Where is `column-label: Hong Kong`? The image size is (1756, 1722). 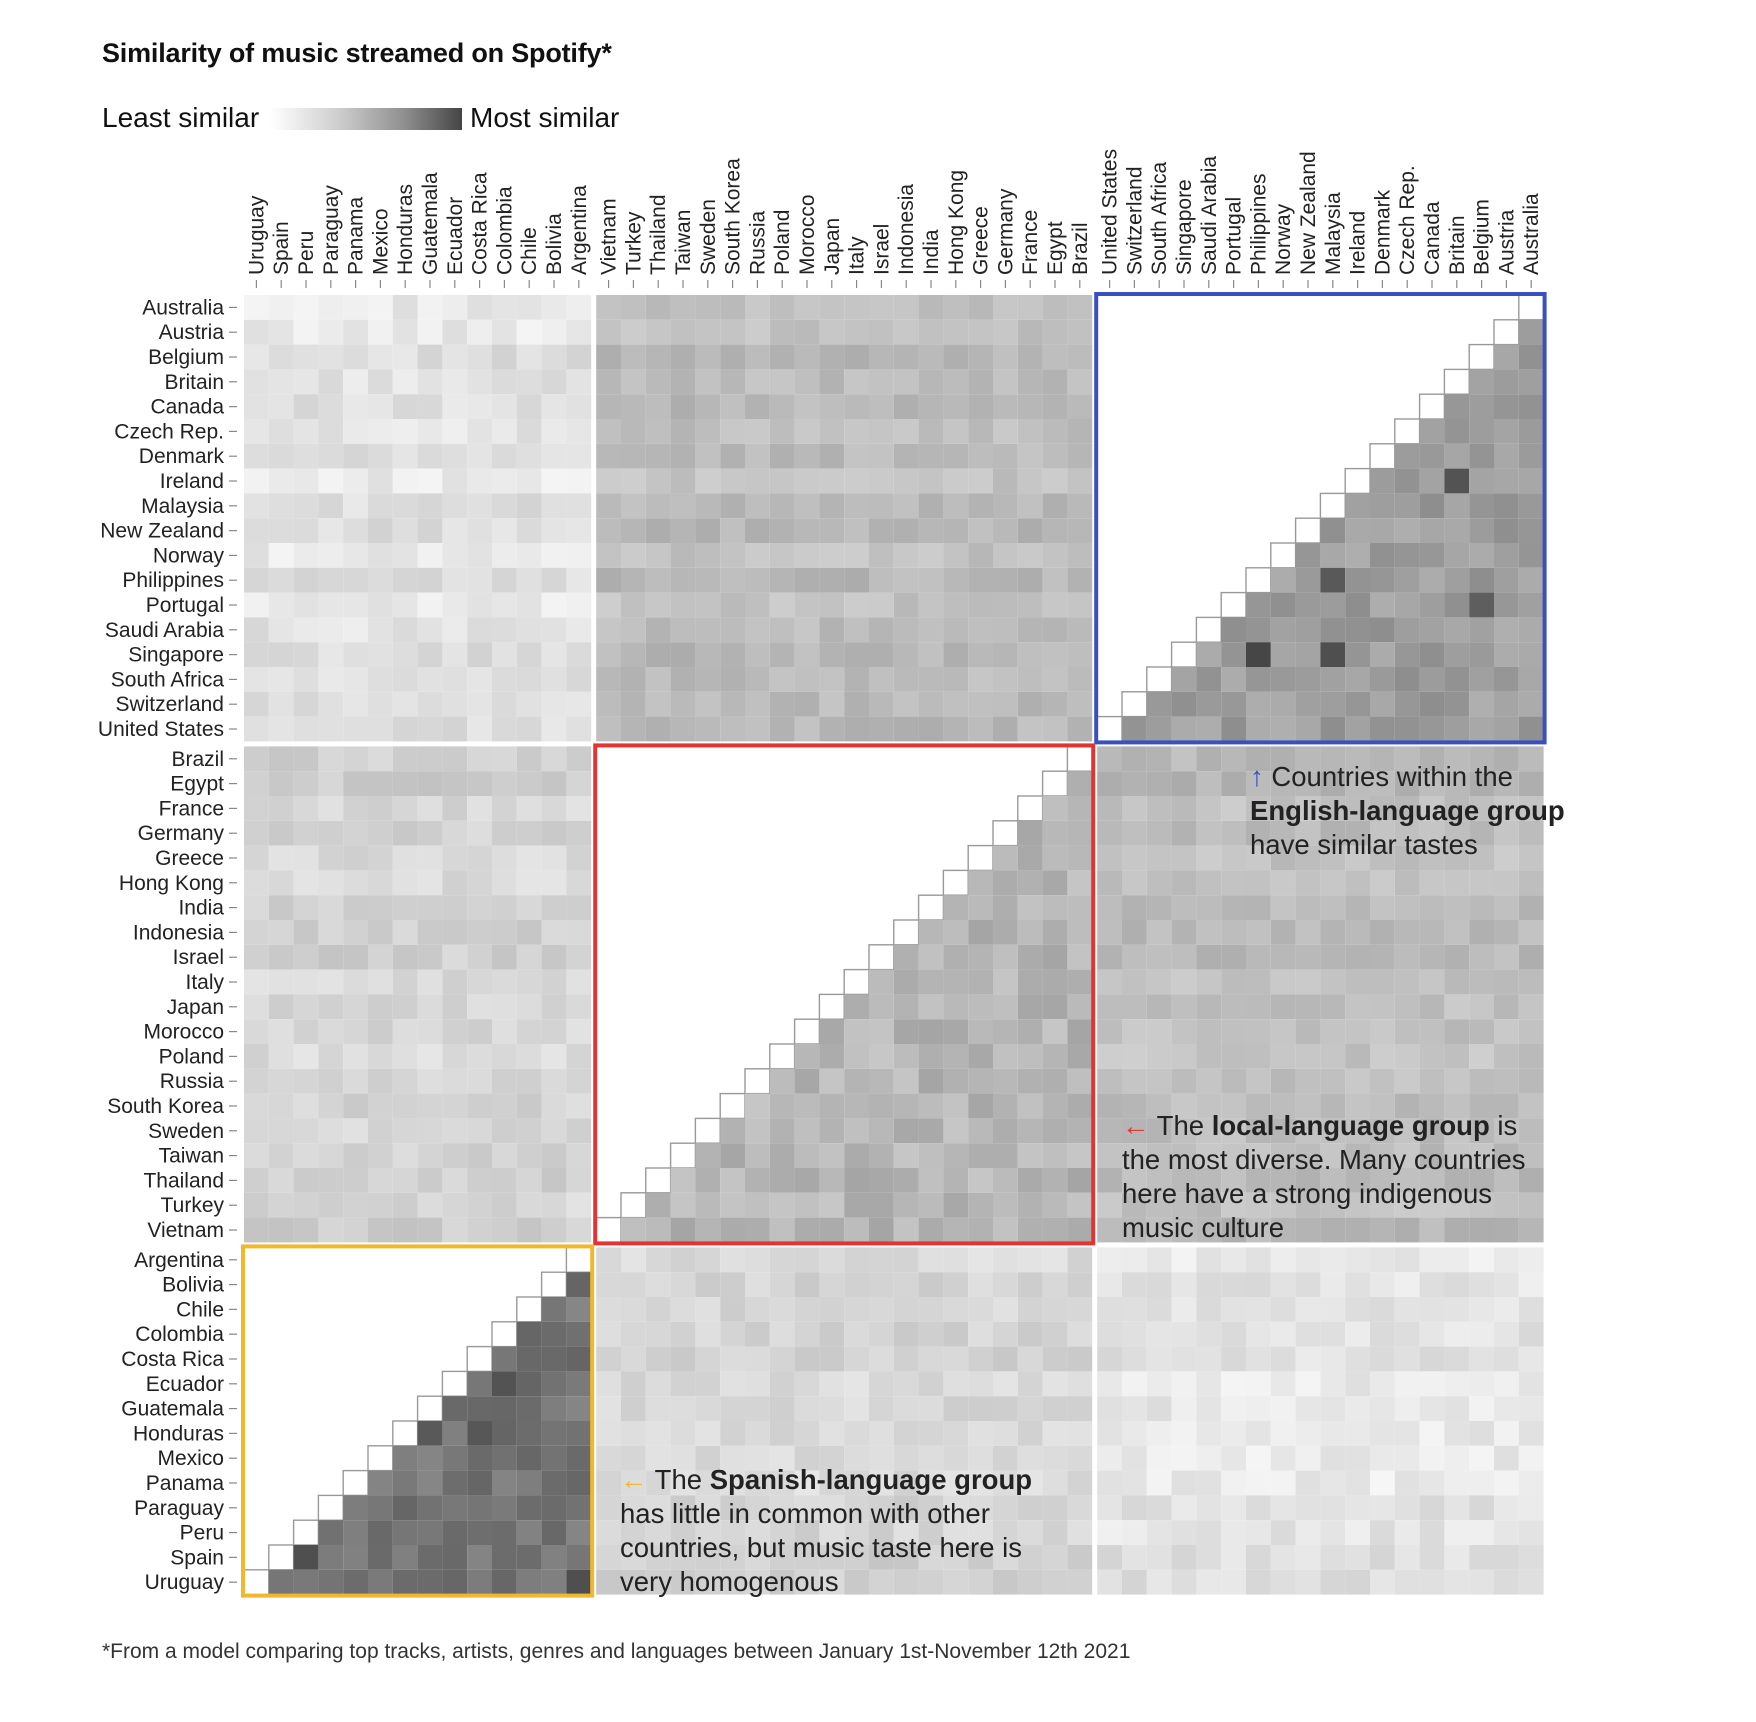 column-label: Hong Kong is located at coordinates (956, 222).